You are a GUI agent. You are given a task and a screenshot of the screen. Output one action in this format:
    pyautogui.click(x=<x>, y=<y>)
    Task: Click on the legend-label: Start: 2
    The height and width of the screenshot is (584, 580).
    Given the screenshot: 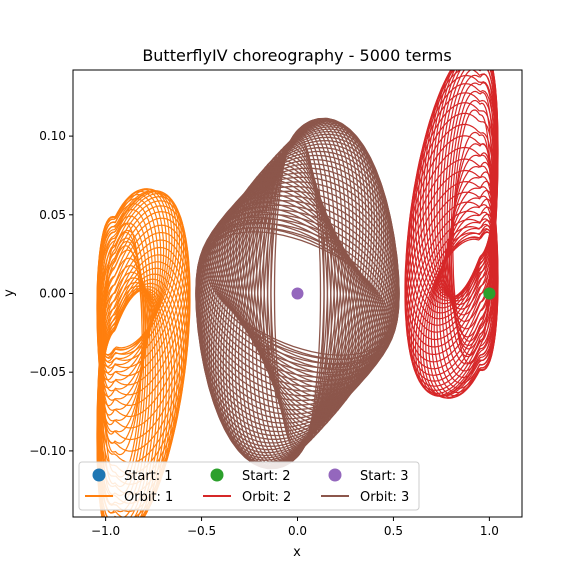 What is the action you would take?
    pyautogui.click(x=266, y=476)
    